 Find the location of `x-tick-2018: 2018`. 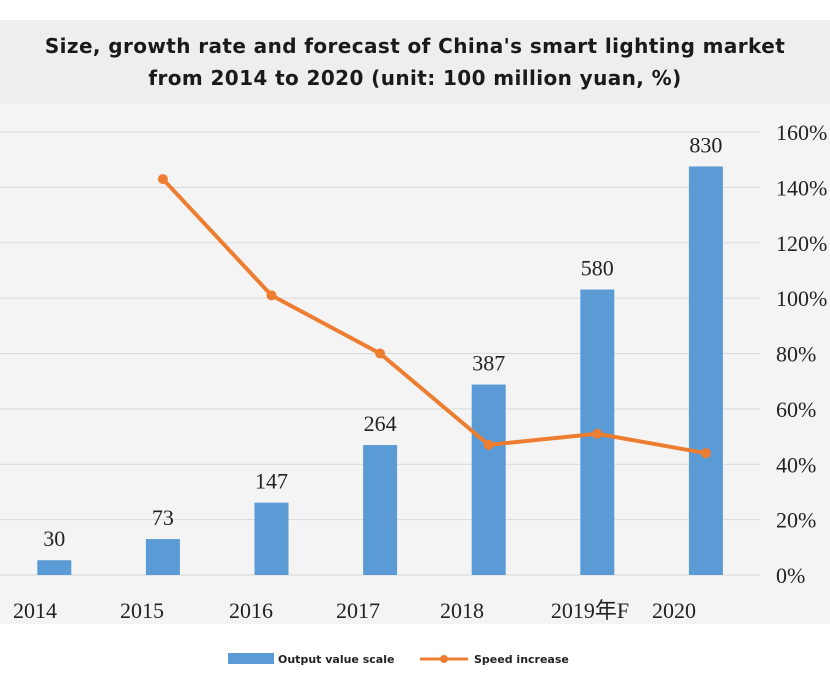

x-tick-2018: 2018 is located at coordinates (462, 610).